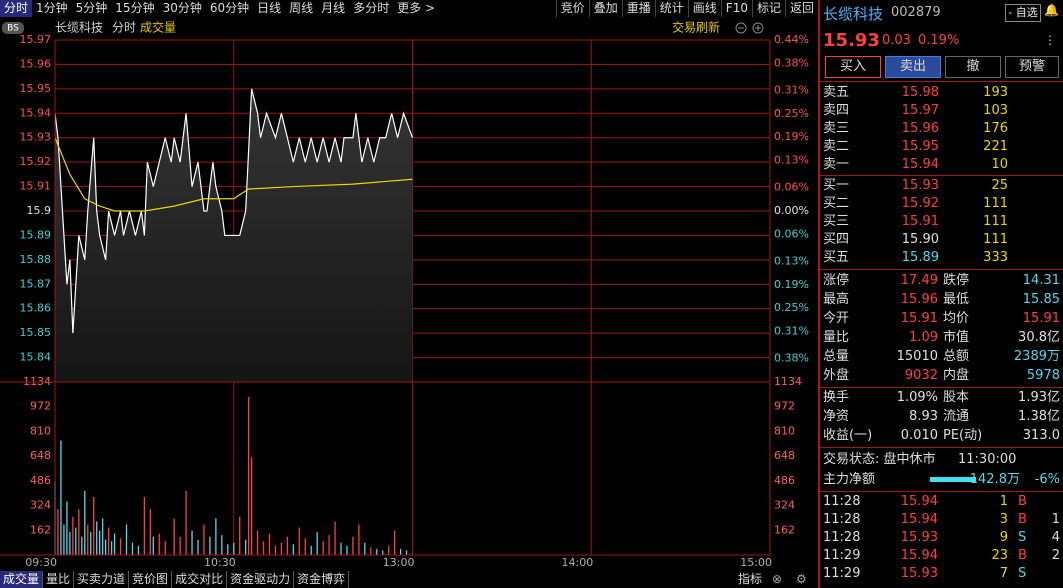  Describe the element at coordinates (741, 28) in the screenshot. I see `zoom-out-icon` at that location.